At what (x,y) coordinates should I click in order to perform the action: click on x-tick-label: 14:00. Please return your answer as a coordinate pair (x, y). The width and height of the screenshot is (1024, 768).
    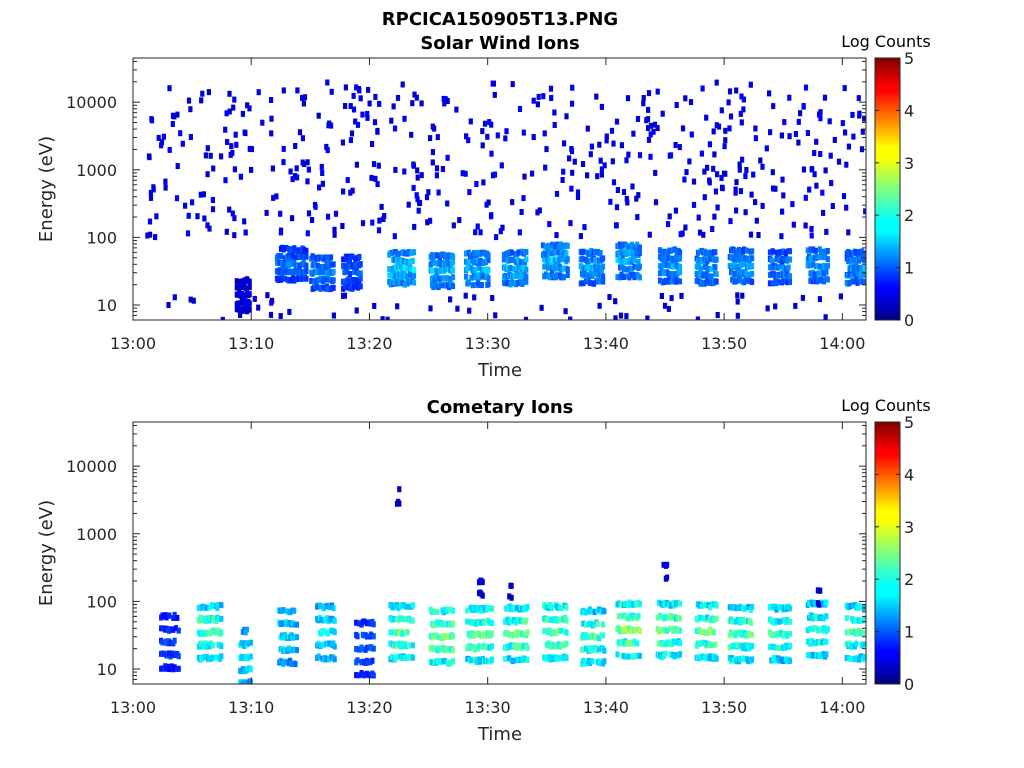
    Looking at the image, I should click on (842, 707).